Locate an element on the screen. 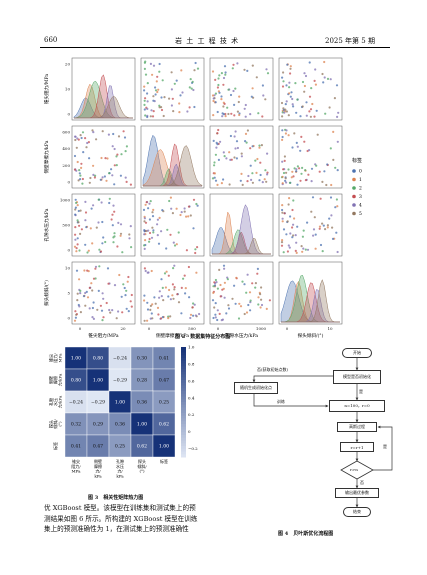  x-axis-label: 侧壁摩擦力/kPa is located at coordinates (172, 335).